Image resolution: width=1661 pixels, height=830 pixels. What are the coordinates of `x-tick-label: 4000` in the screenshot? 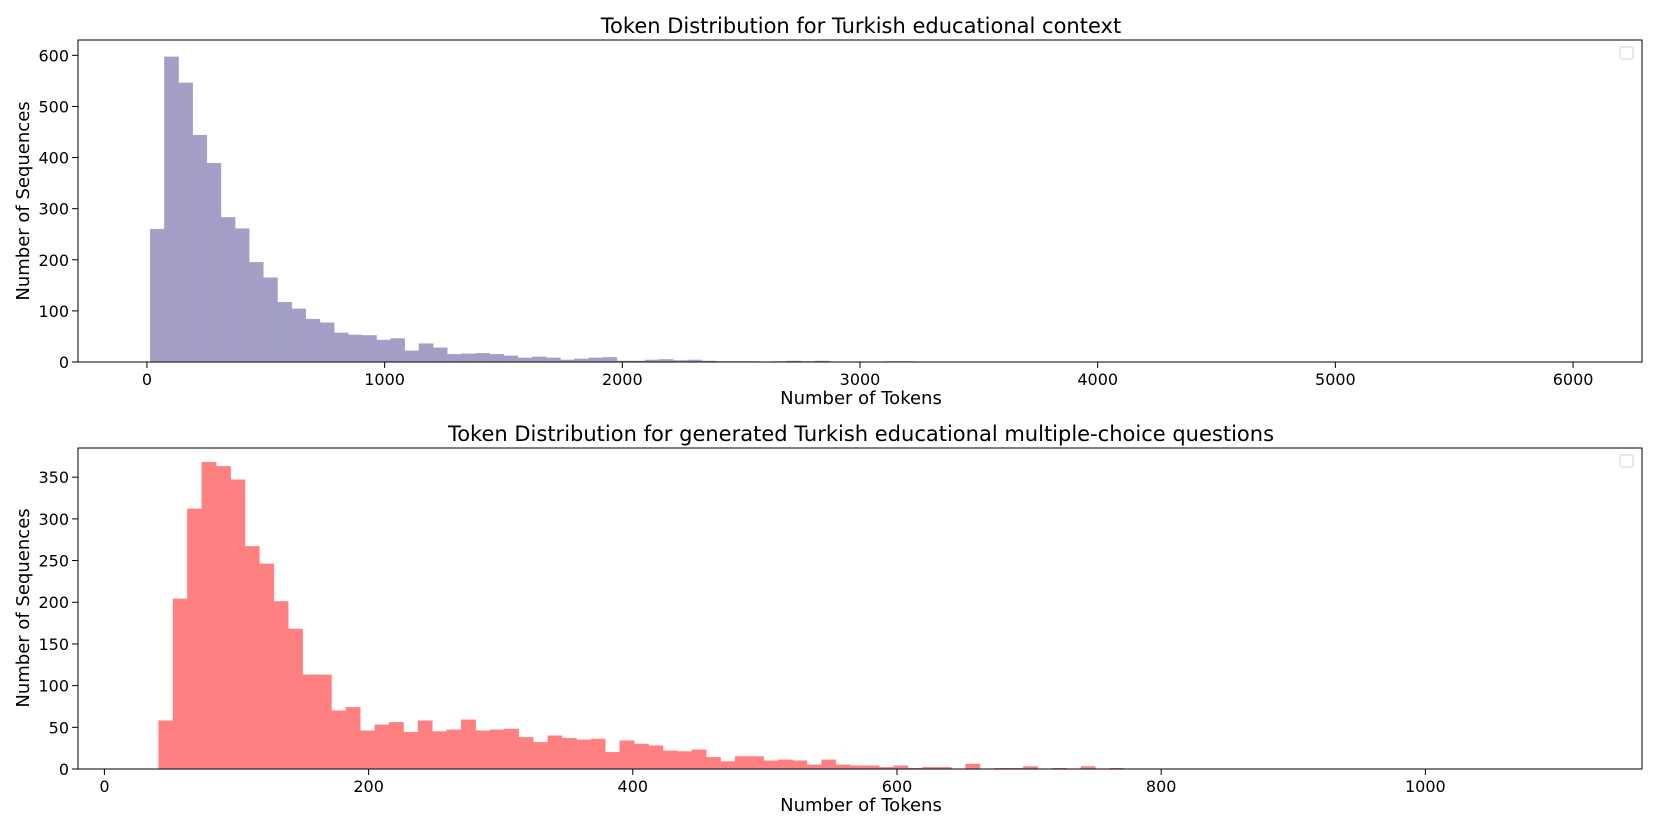 It's located at (1097, 379).